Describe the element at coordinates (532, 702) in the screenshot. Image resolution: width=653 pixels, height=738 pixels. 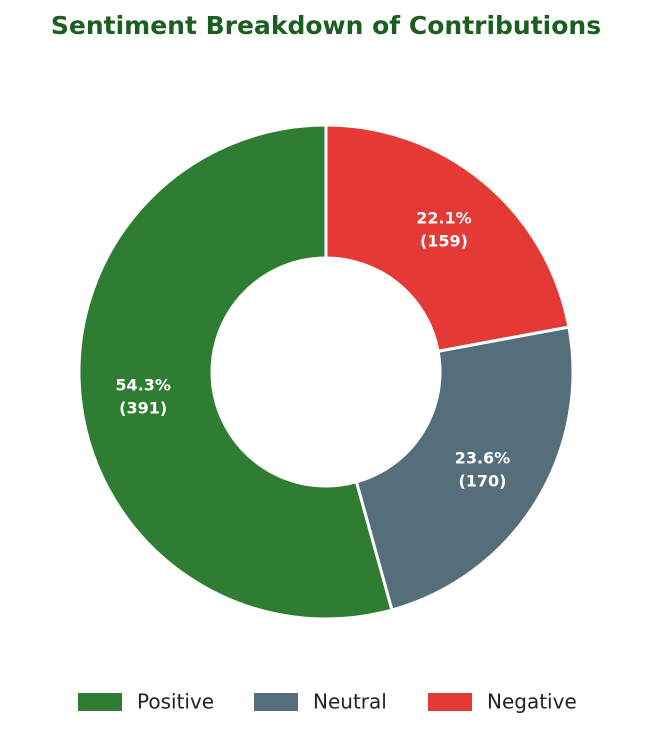
I see `legend-label: Negative` at that location.